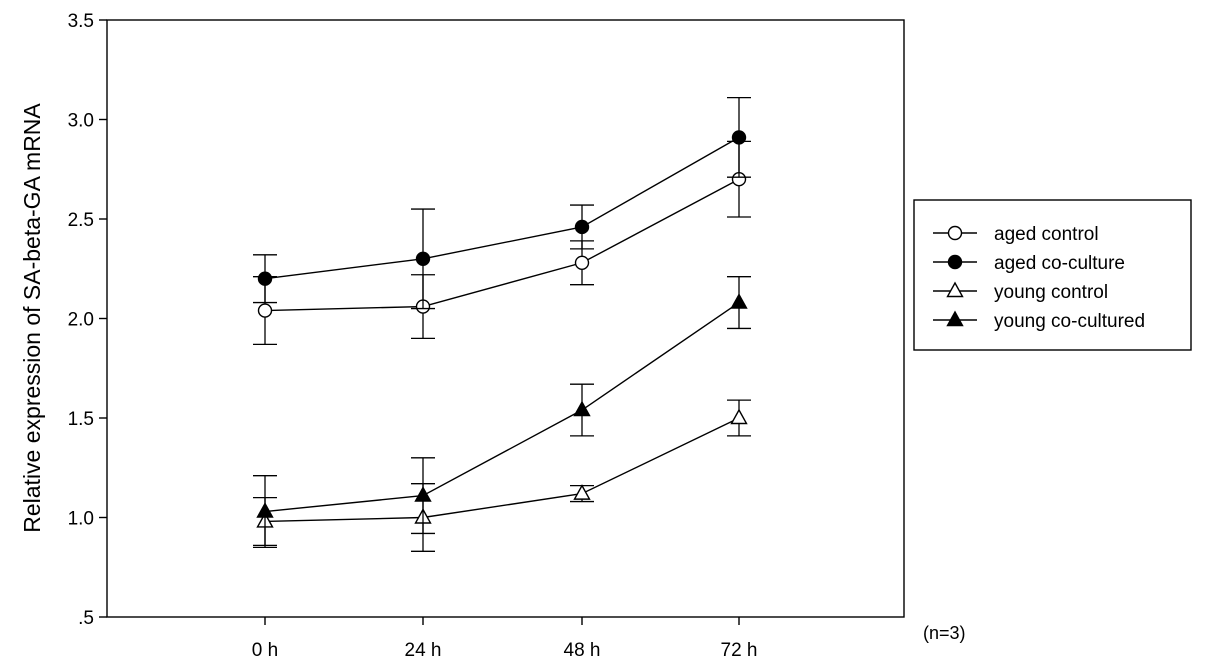 The height and width of the screenshot is (670, 1205). Describe the element at coordinates (81, 220) in the screenshot. I see `y-tick-label: 2.5` at that location.